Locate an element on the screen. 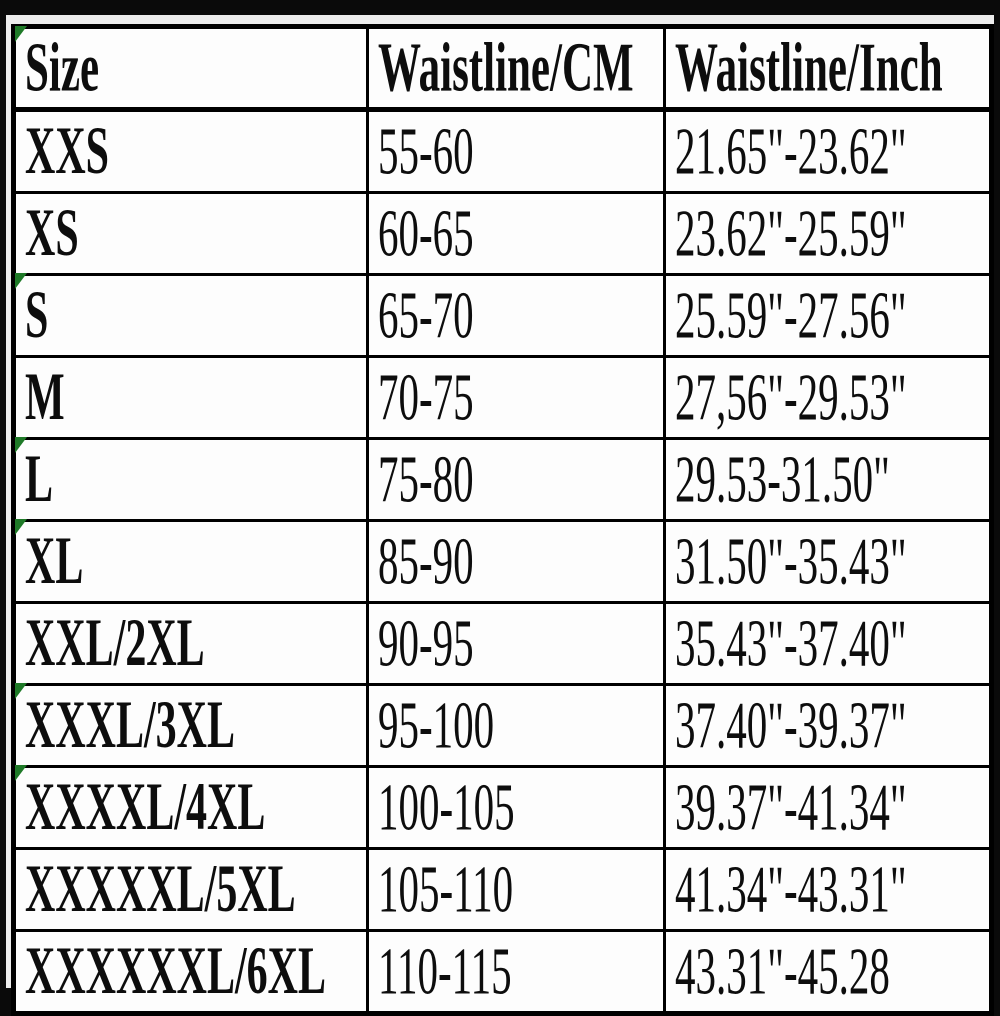 The width and height of the screenshot is (1000, 1016). waistline-cm-value: 105-110 is located at coordinates (446, 888).